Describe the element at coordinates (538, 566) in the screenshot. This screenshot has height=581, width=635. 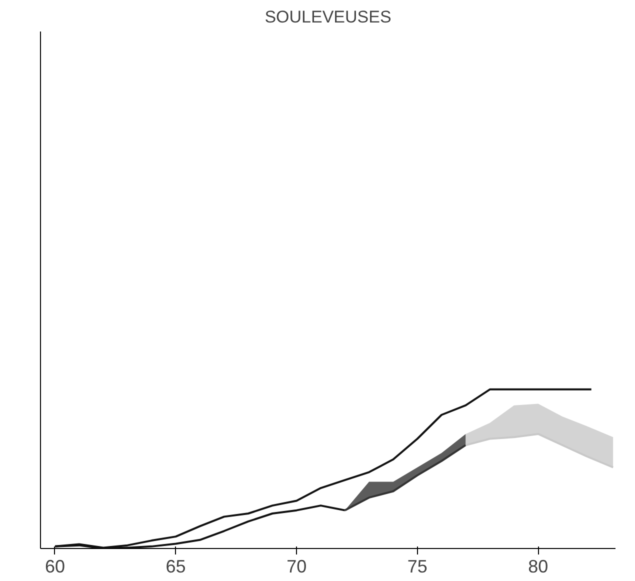
I see `x-tick-label: 80` at that location.